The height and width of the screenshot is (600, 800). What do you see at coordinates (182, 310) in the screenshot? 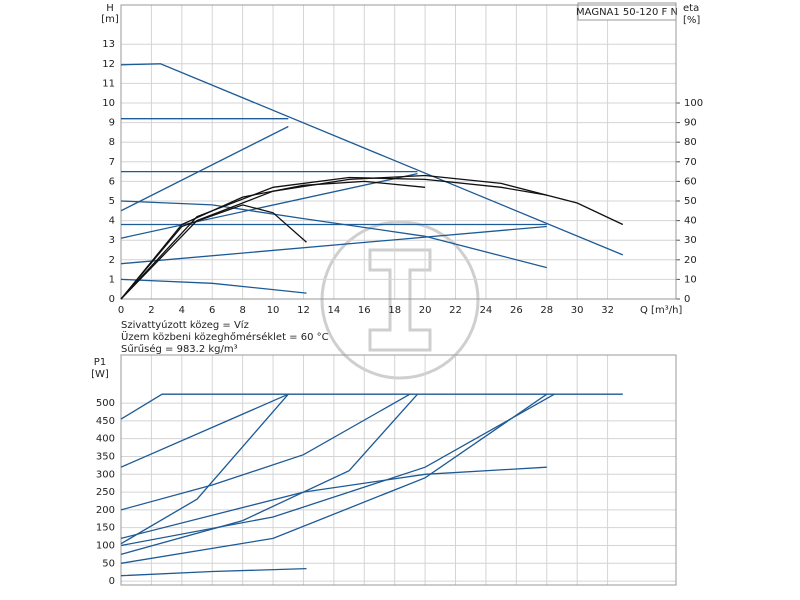
I see `x-tick-label: 4` at bounding box center [182, 310].